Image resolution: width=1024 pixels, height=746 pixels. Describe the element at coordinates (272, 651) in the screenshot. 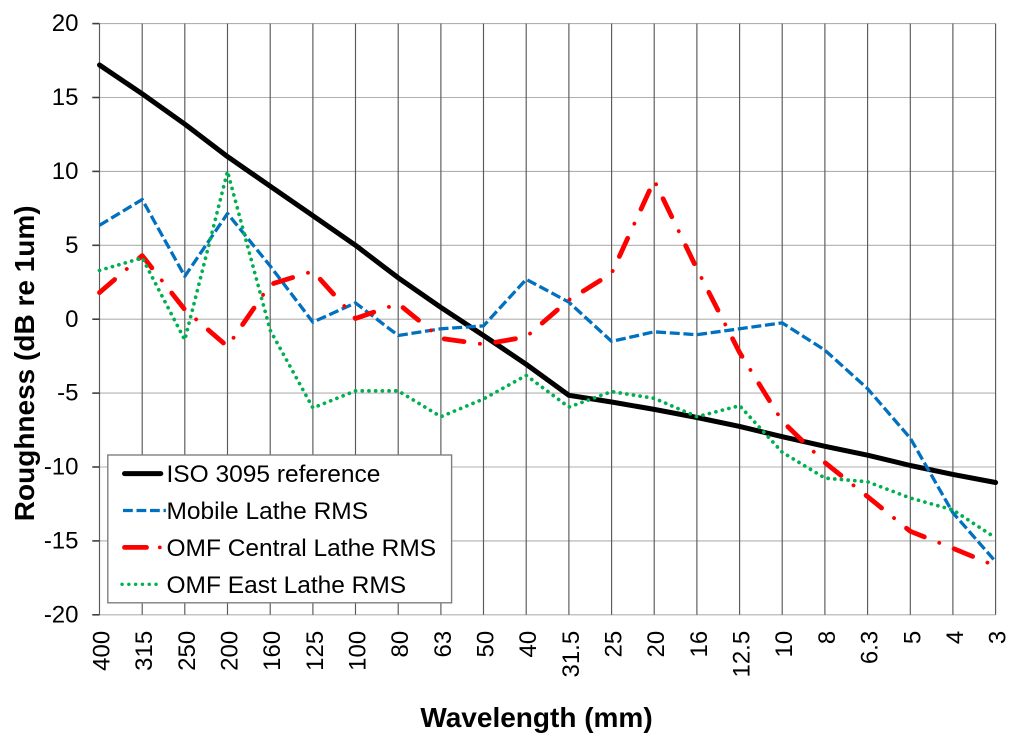

I see `svg-text: 160` at that location.